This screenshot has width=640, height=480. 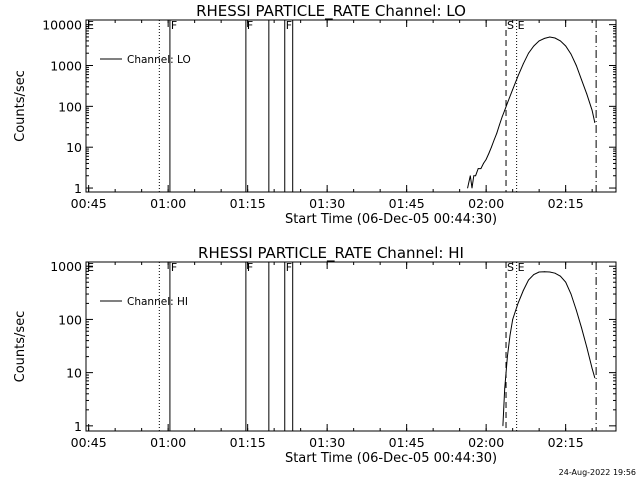 What do you see at coordinates (78, 188) in the screenshot?
I see `y-tick-label: 1` at bounding box center [78, 188].